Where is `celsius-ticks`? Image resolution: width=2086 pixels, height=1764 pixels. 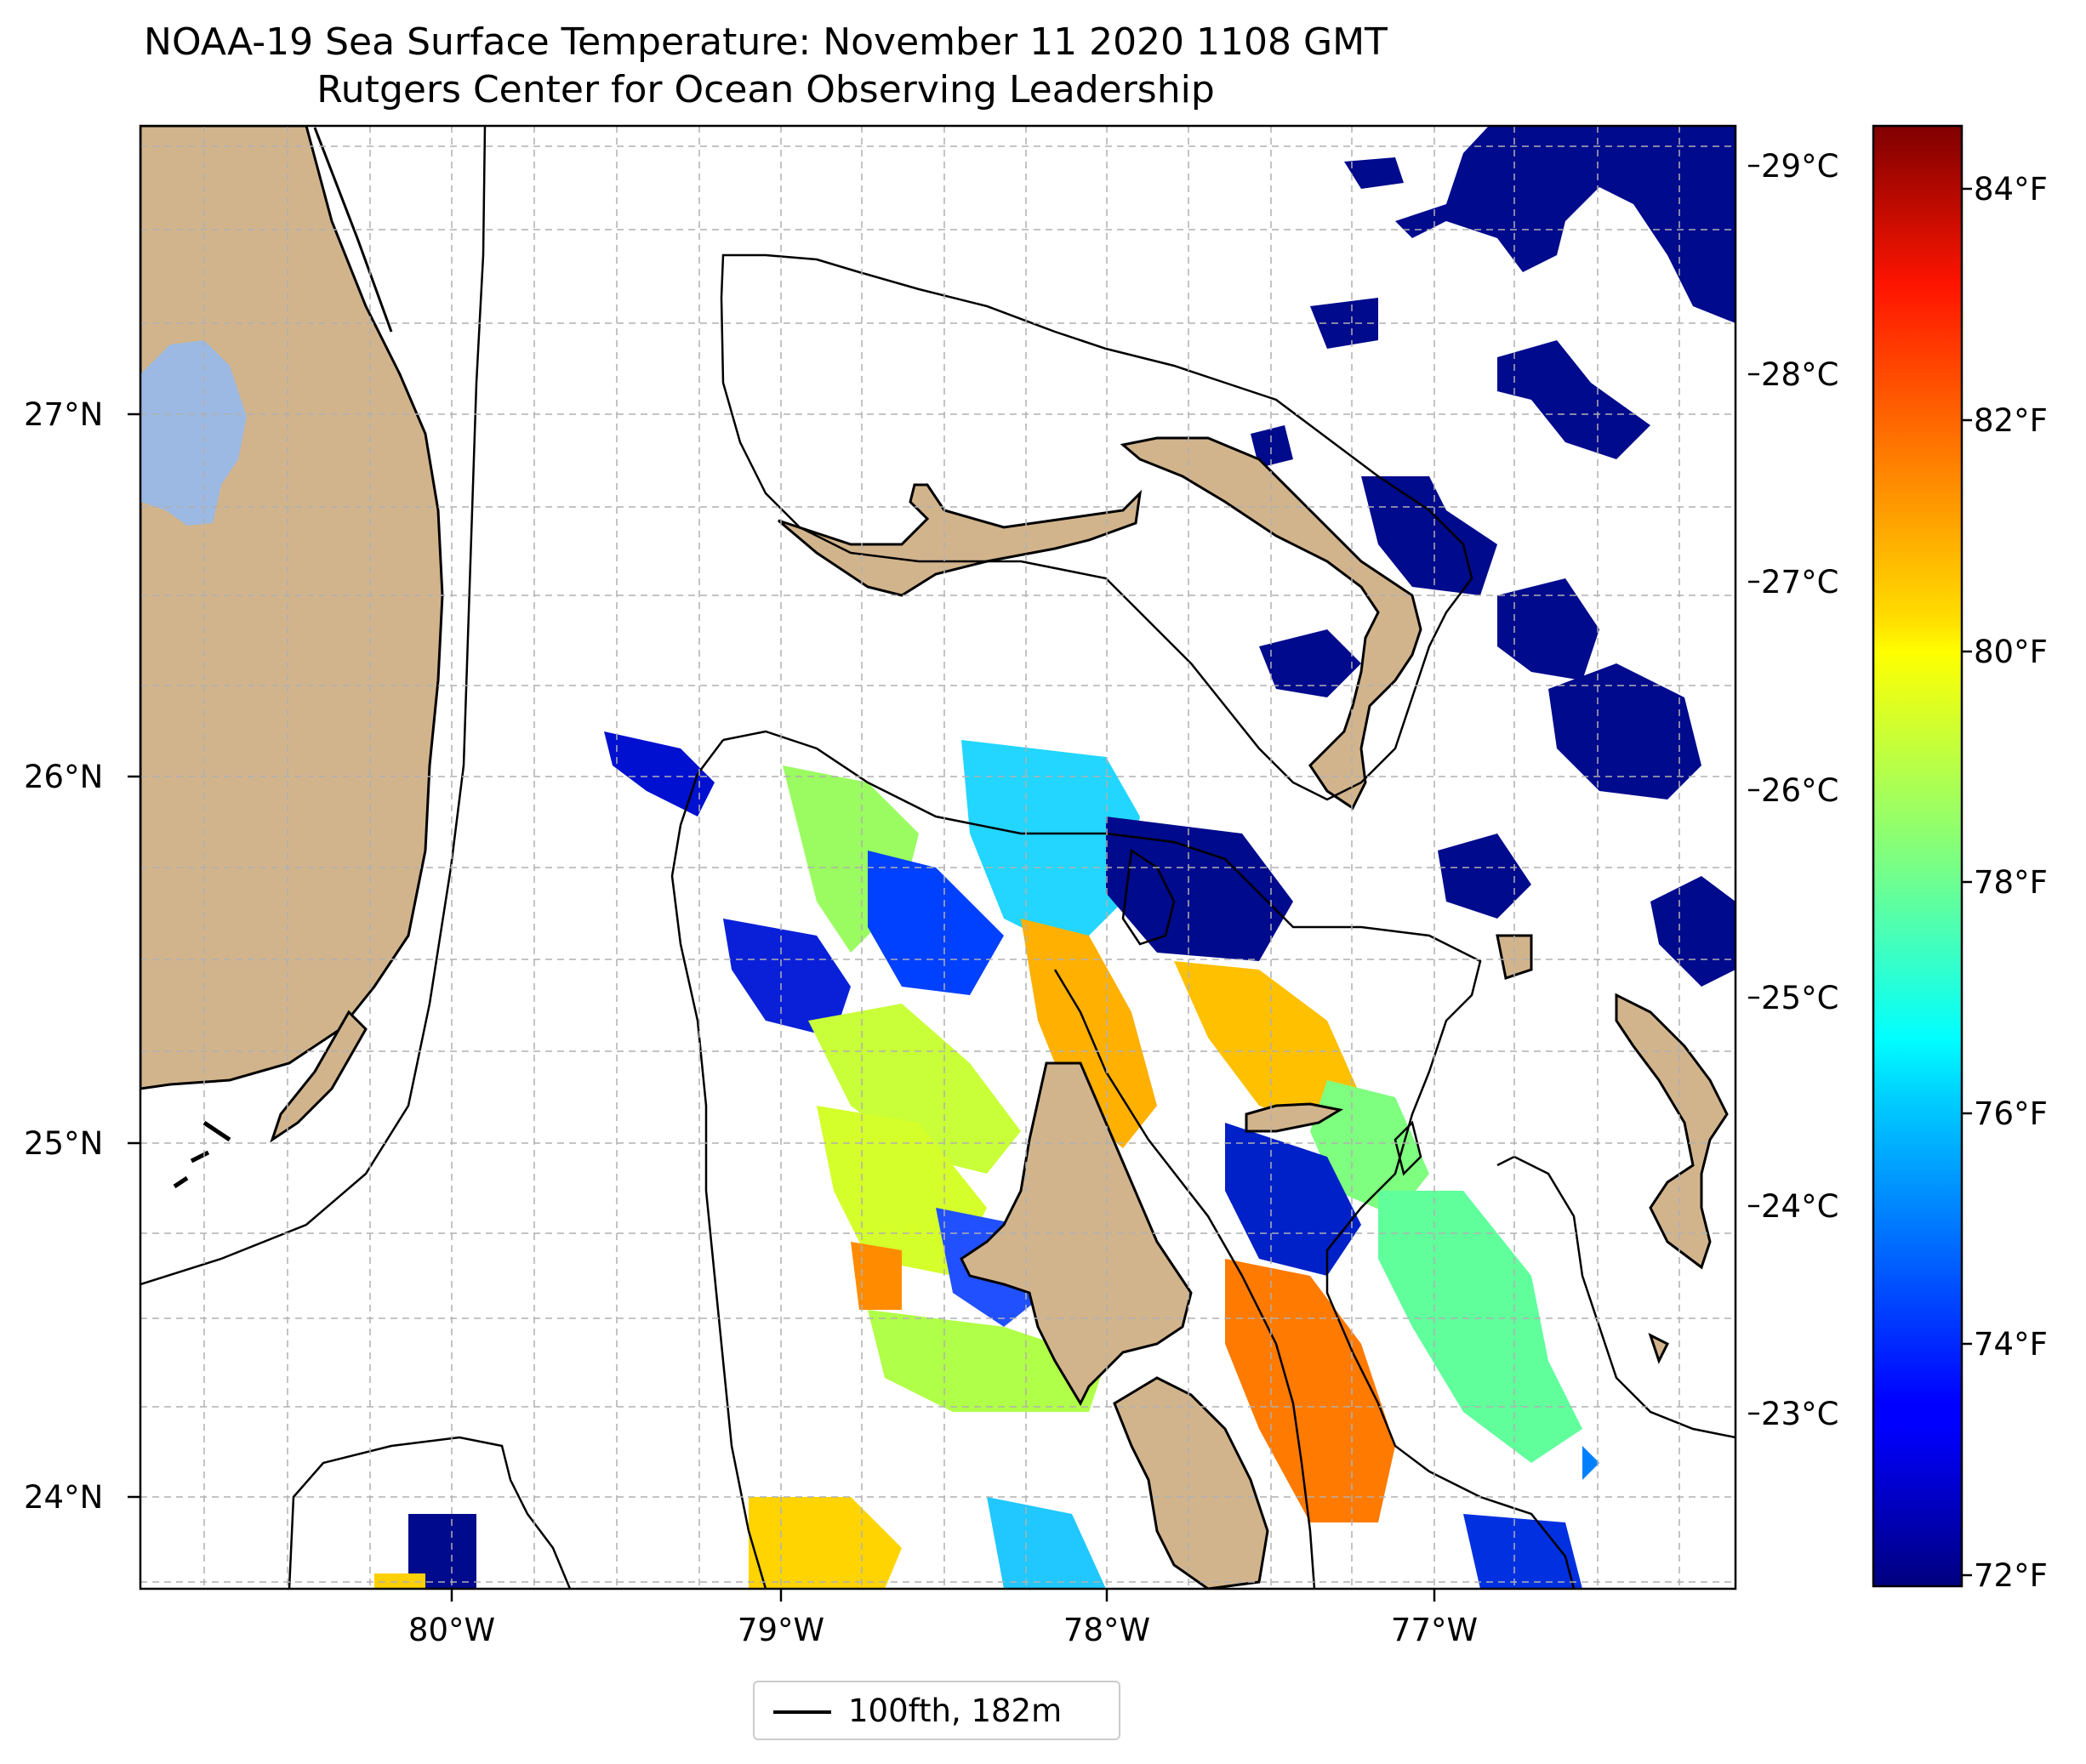
celsius-ticks is located at coordinates (1754, 789).